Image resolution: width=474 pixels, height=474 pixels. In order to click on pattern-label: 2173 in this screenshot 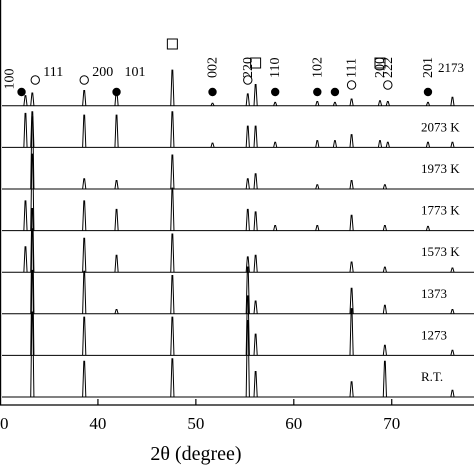, I will do `click(451, 67)`.